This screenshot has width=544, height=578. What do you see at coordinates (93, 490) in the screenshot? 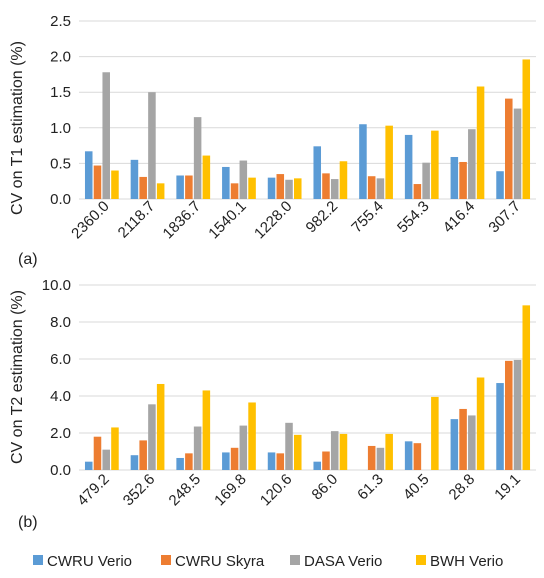
I see `x-tick-label-b: 479.2` at bounding box center [93, 490].